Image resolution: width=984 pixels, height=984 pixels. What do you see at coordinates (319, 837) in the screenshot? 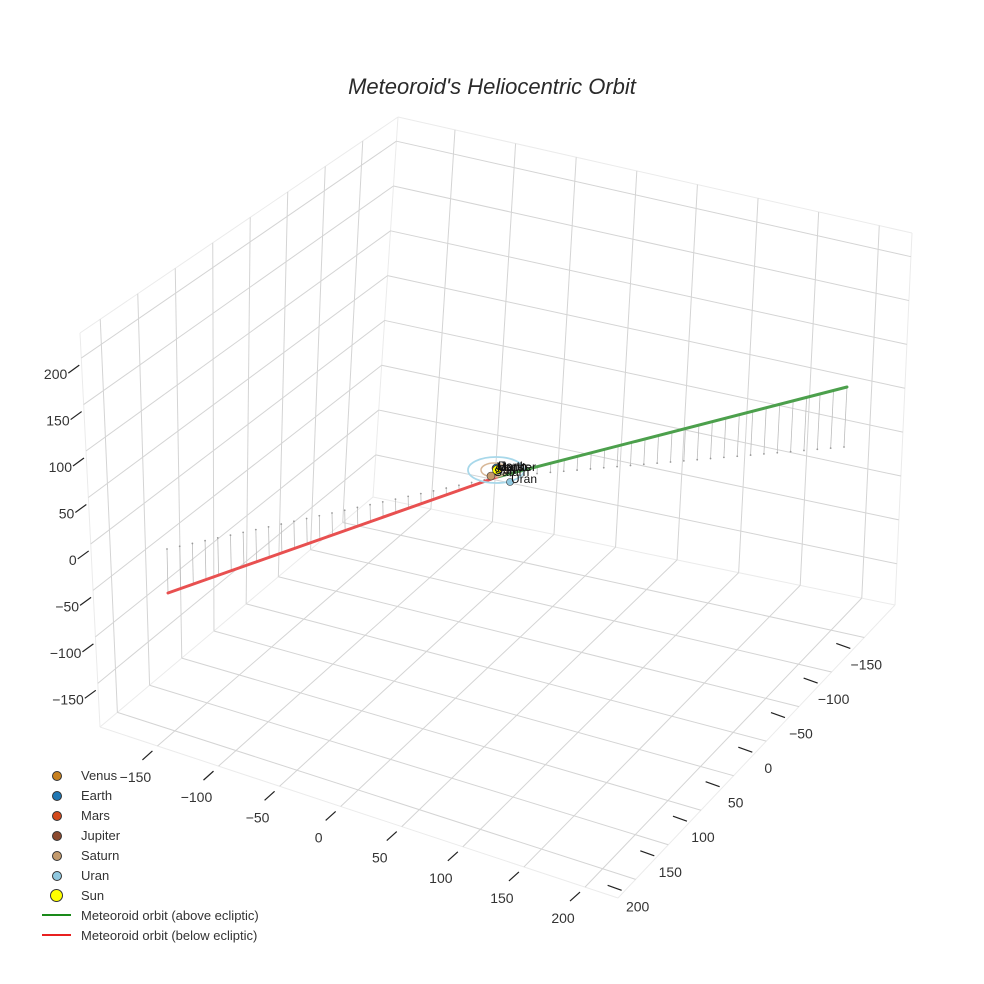
I see `x-tick-label: 0` at bounding box center [319, 837].